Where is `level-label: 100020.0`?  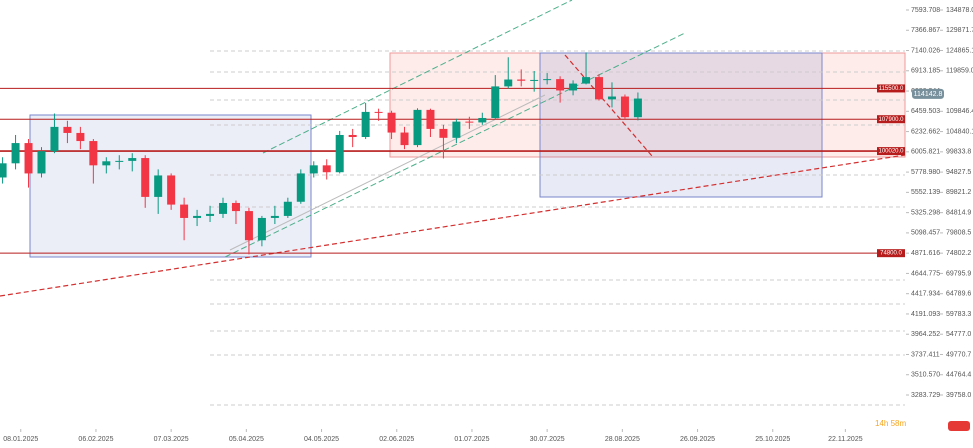 level-label: 100020.0 is located at coordinates (891, 152).